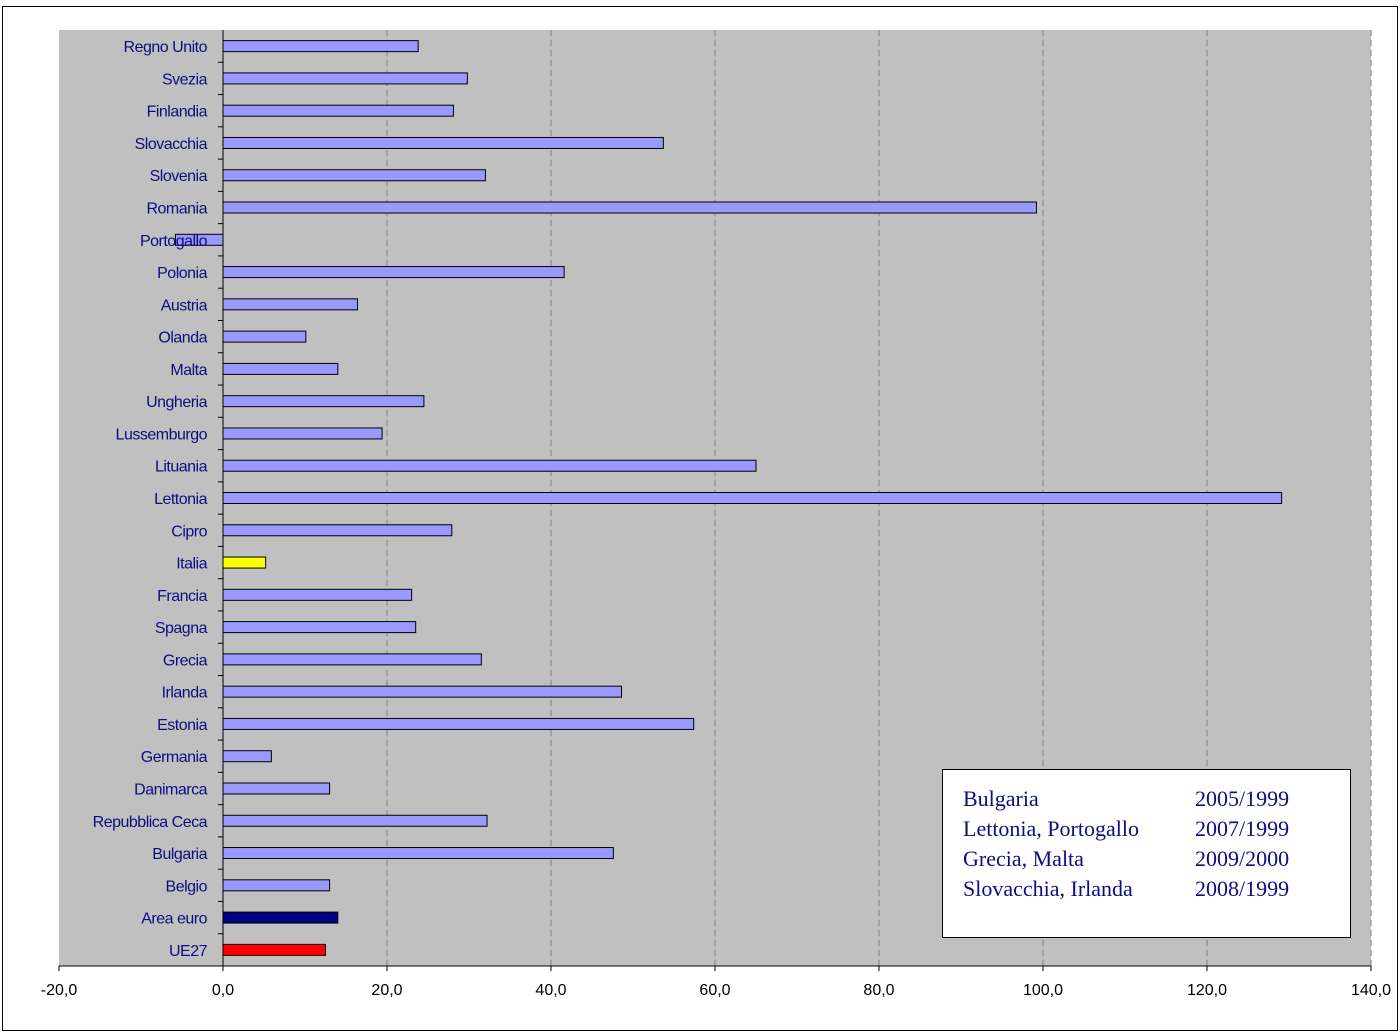 This screenshot has height=1033, width=1400. I want to click on x-tick-label: 60,0, so click(714, 990).